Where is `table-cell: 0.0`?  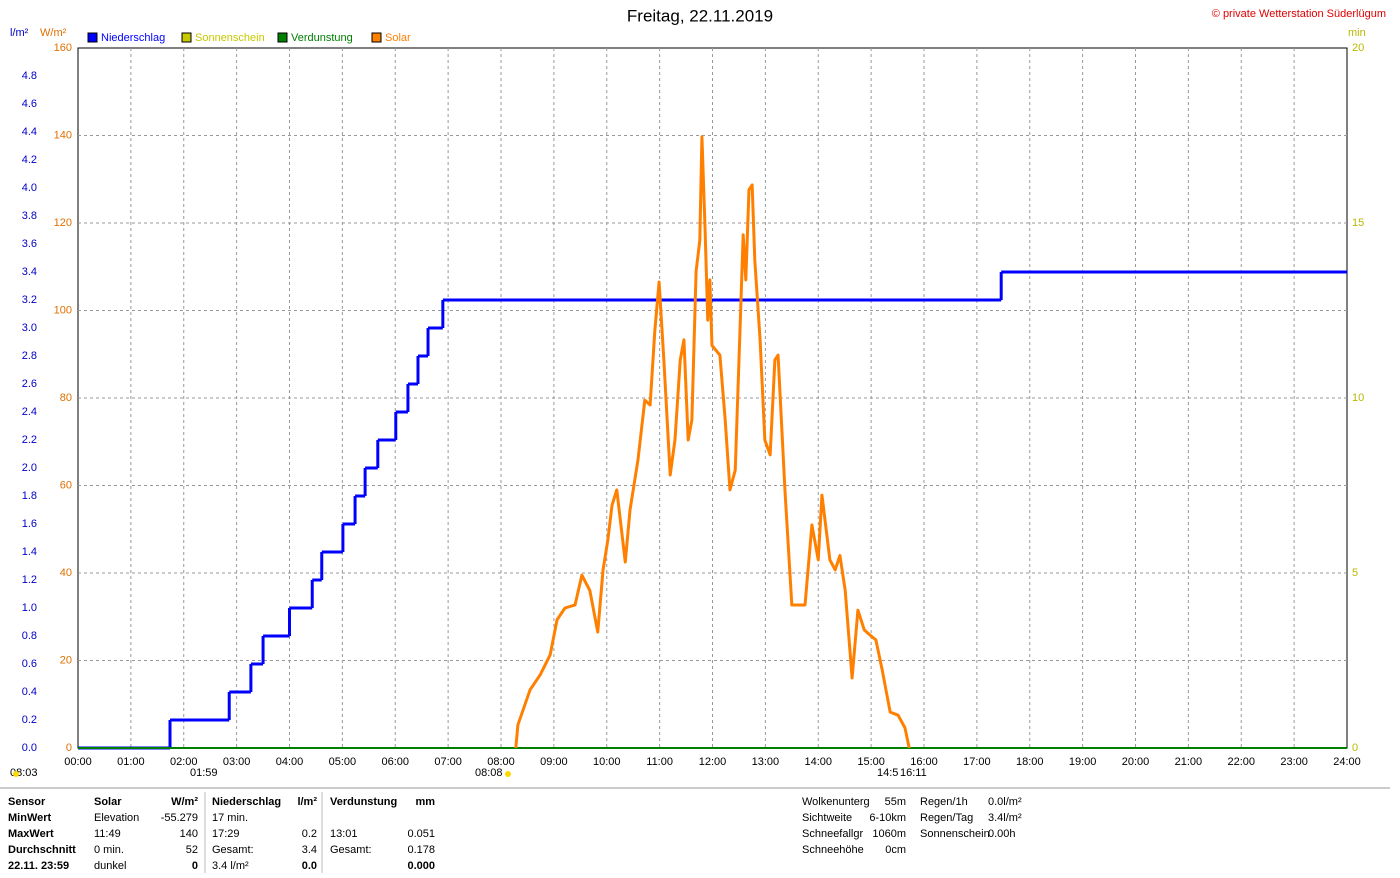
table-cell: 0.0 is located at coordinates (309, 866).